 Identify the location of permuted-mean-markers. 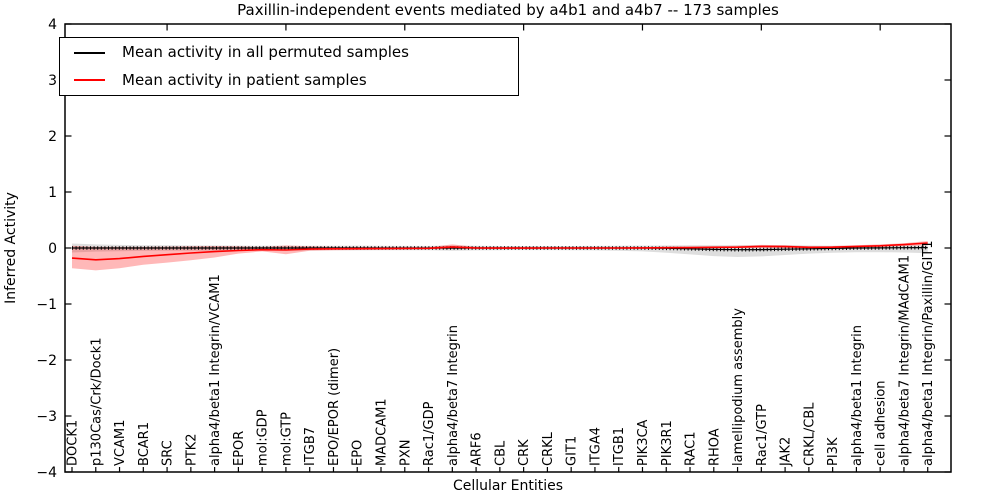
(500, 248).